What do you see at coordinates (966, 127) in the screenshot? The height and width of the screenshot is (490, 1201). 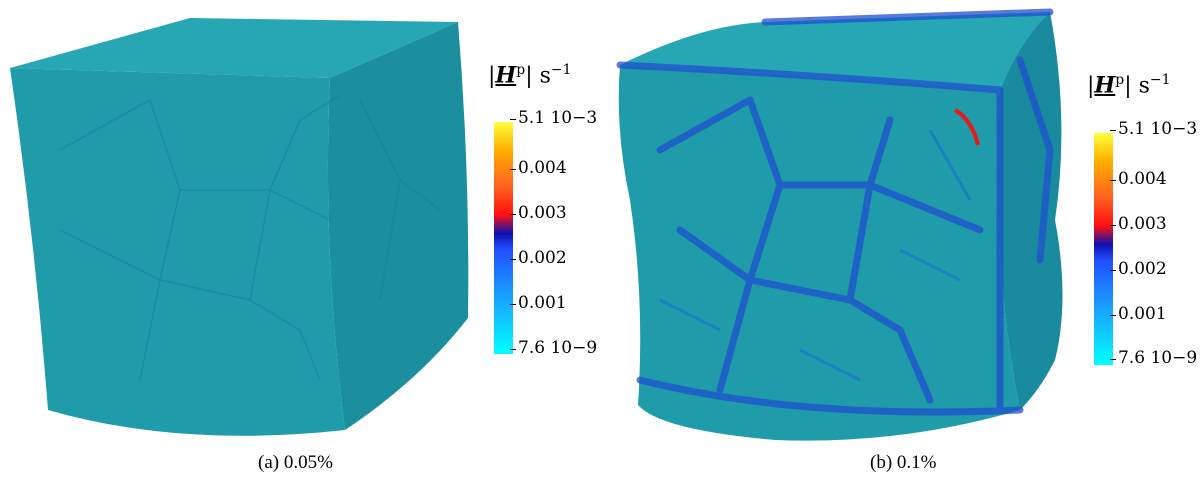 I see `high-strain-spot` at bounding box center [966, 127].